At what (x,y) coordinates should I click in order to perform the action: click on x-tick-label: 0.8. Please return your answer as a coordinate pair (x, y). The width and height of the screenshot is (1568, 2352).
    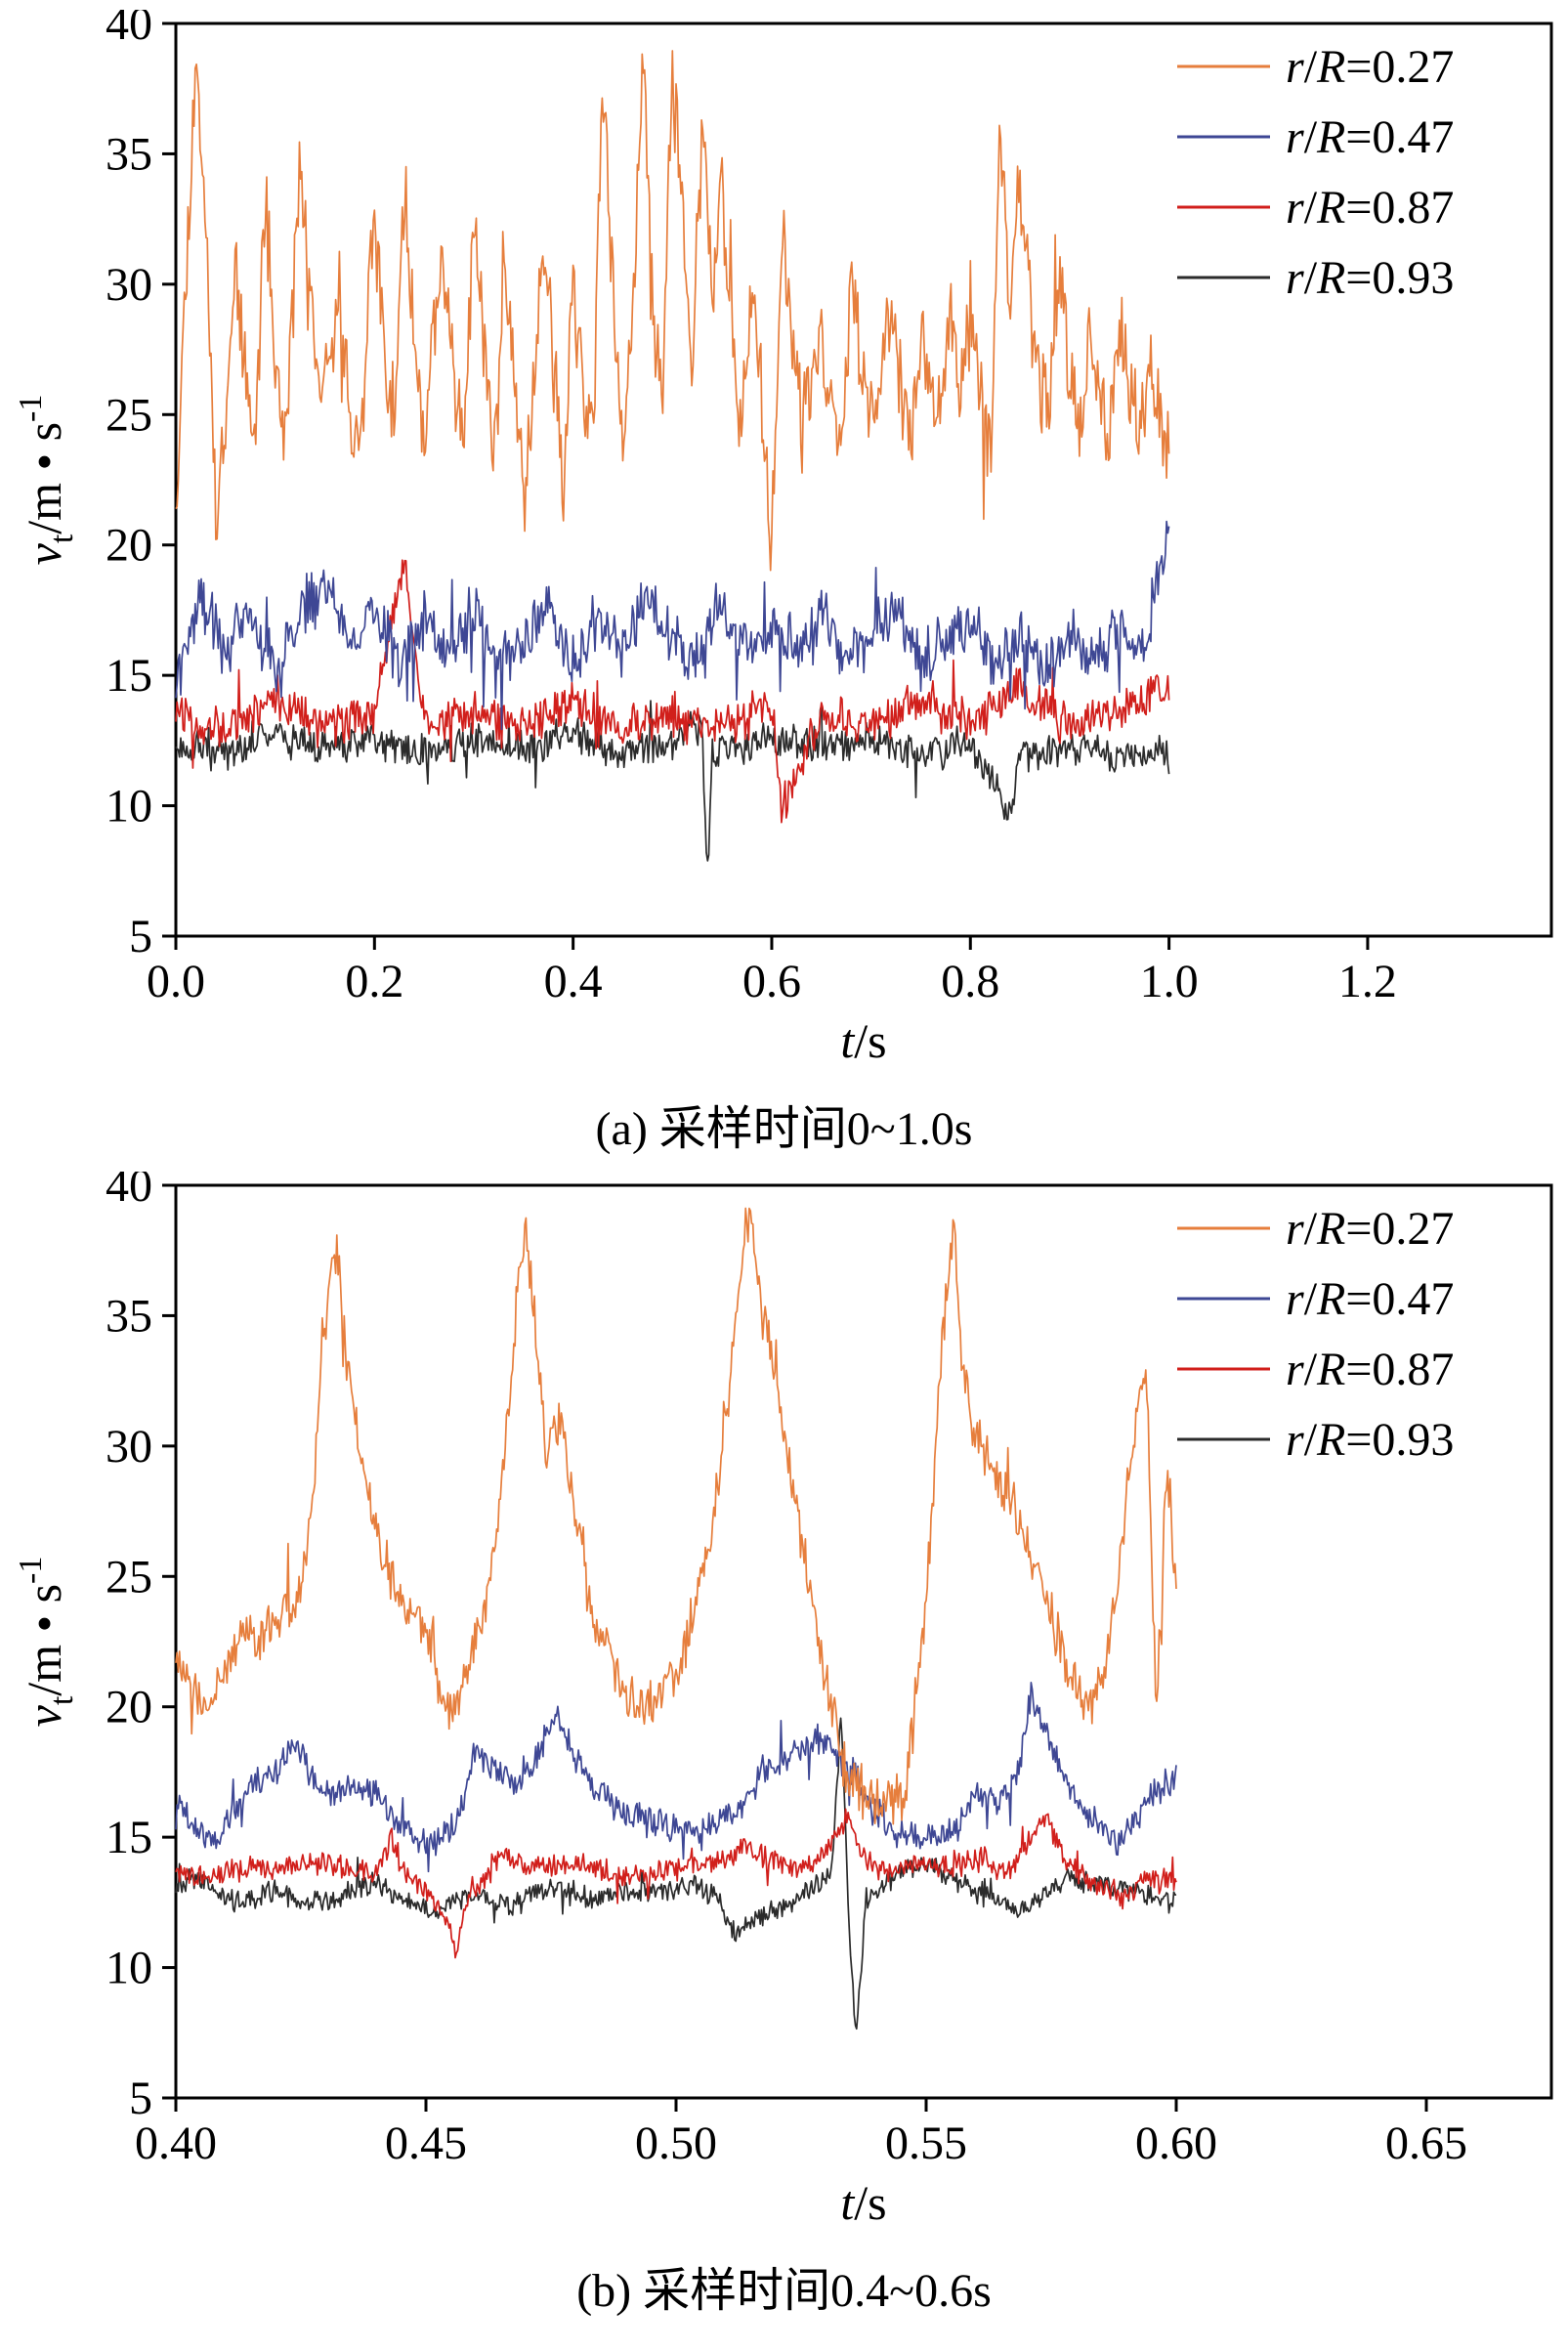
    Looking at the image, I should click on (970, 981).